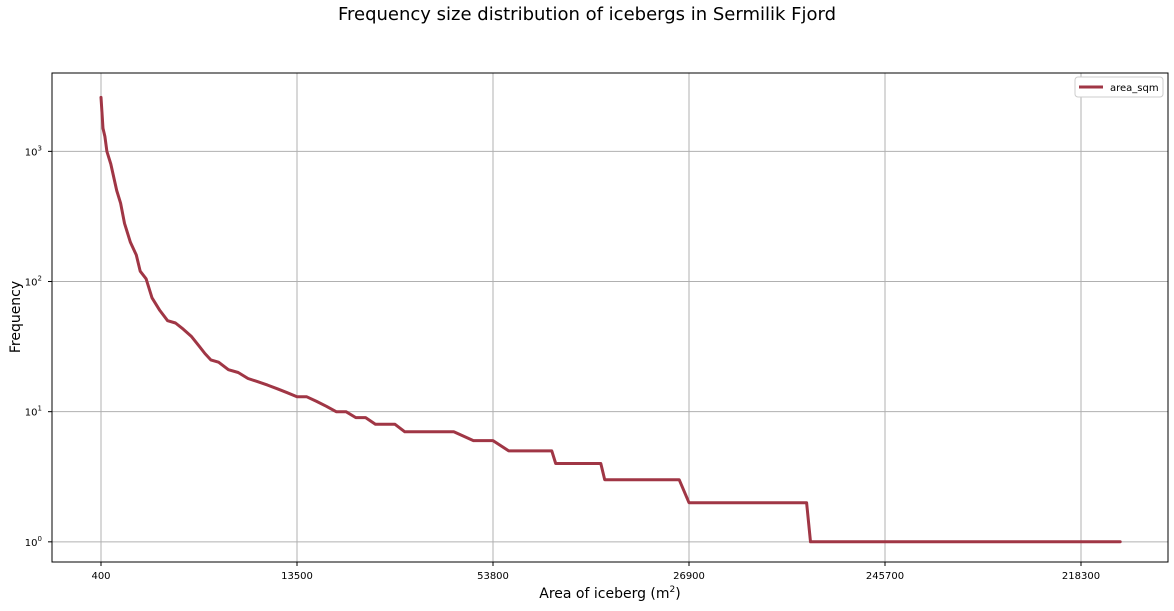 The width and height of the screenshot is (1174, 611). I want to click on y-axis-label: Frequency, so click(16, 317).